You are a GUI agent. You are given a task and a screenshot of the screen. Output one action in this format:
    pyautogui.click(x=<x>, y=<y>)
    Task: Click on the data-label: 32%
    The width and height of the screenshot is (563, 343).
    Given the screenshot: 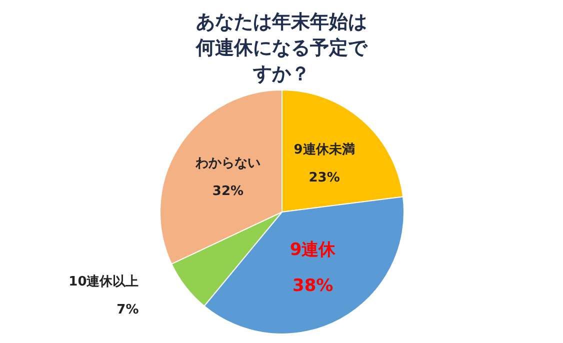 What is the action you would take?
    pyautogui.click(x=228, y=192)
    